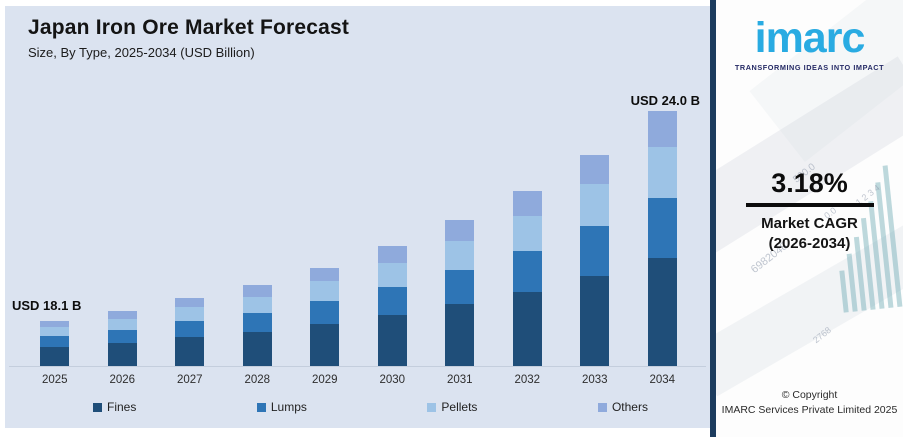 This screenshot has width=903, height=437. What do you see at coordinates (122, 380) in the screenshot?
I see `year-label-2026: 2026` at bounding box center [122, 380].